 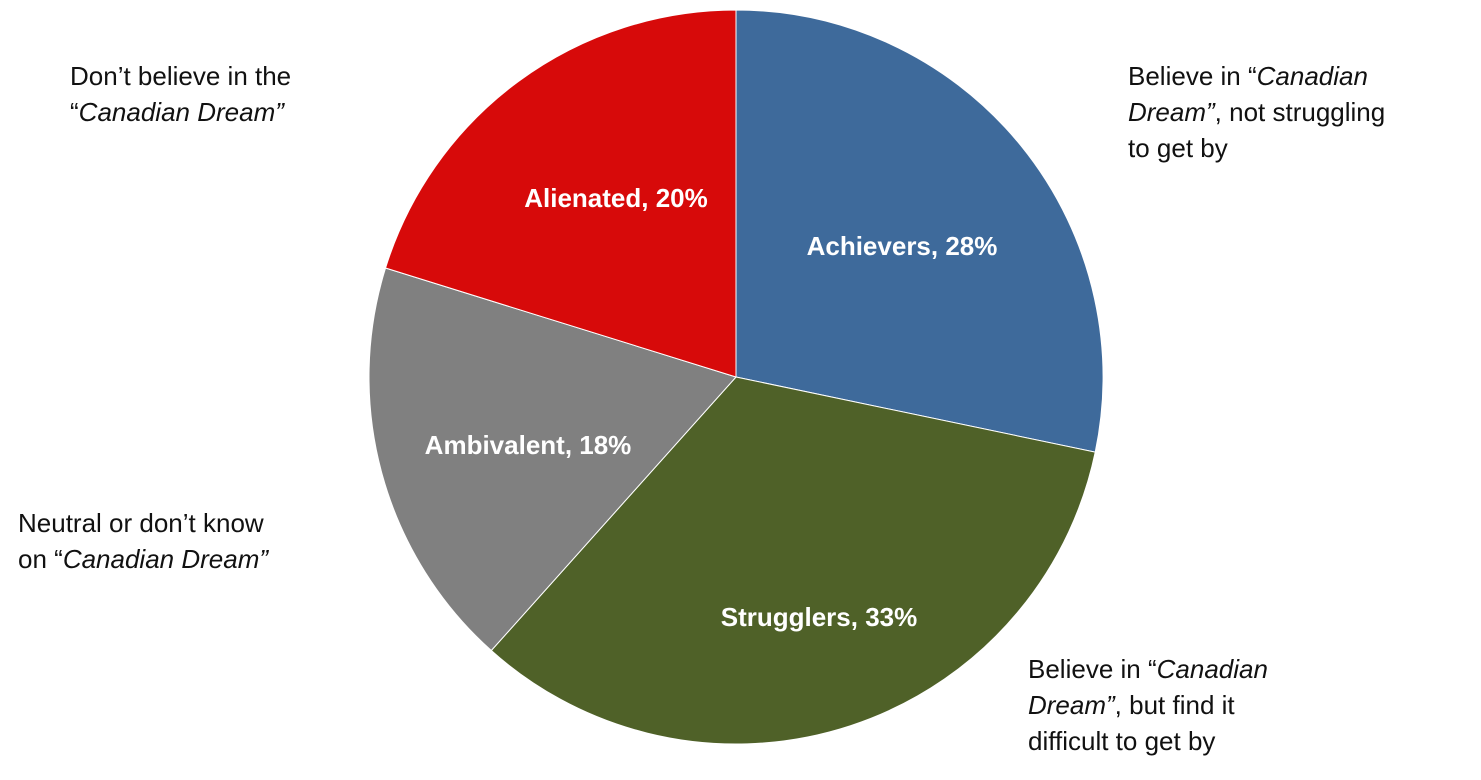 I want to click on annotation-text: to get by, so click(x=1178, y=148).